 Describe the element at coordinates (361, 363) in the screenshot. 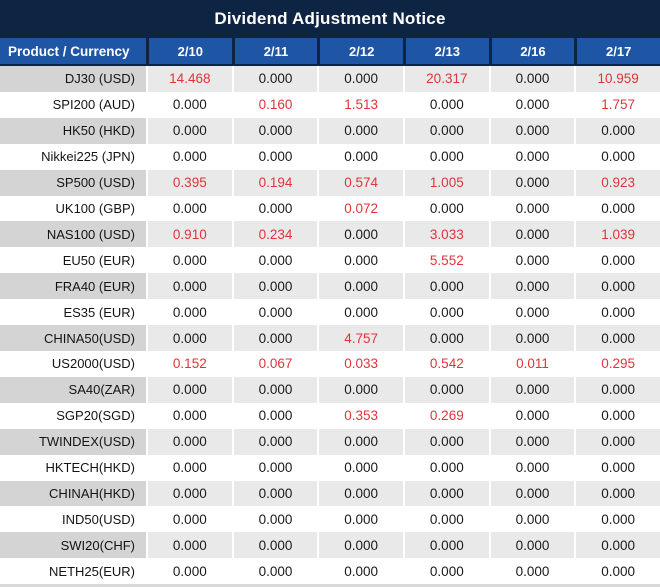

I see `value-cell: 0.033` at that location.